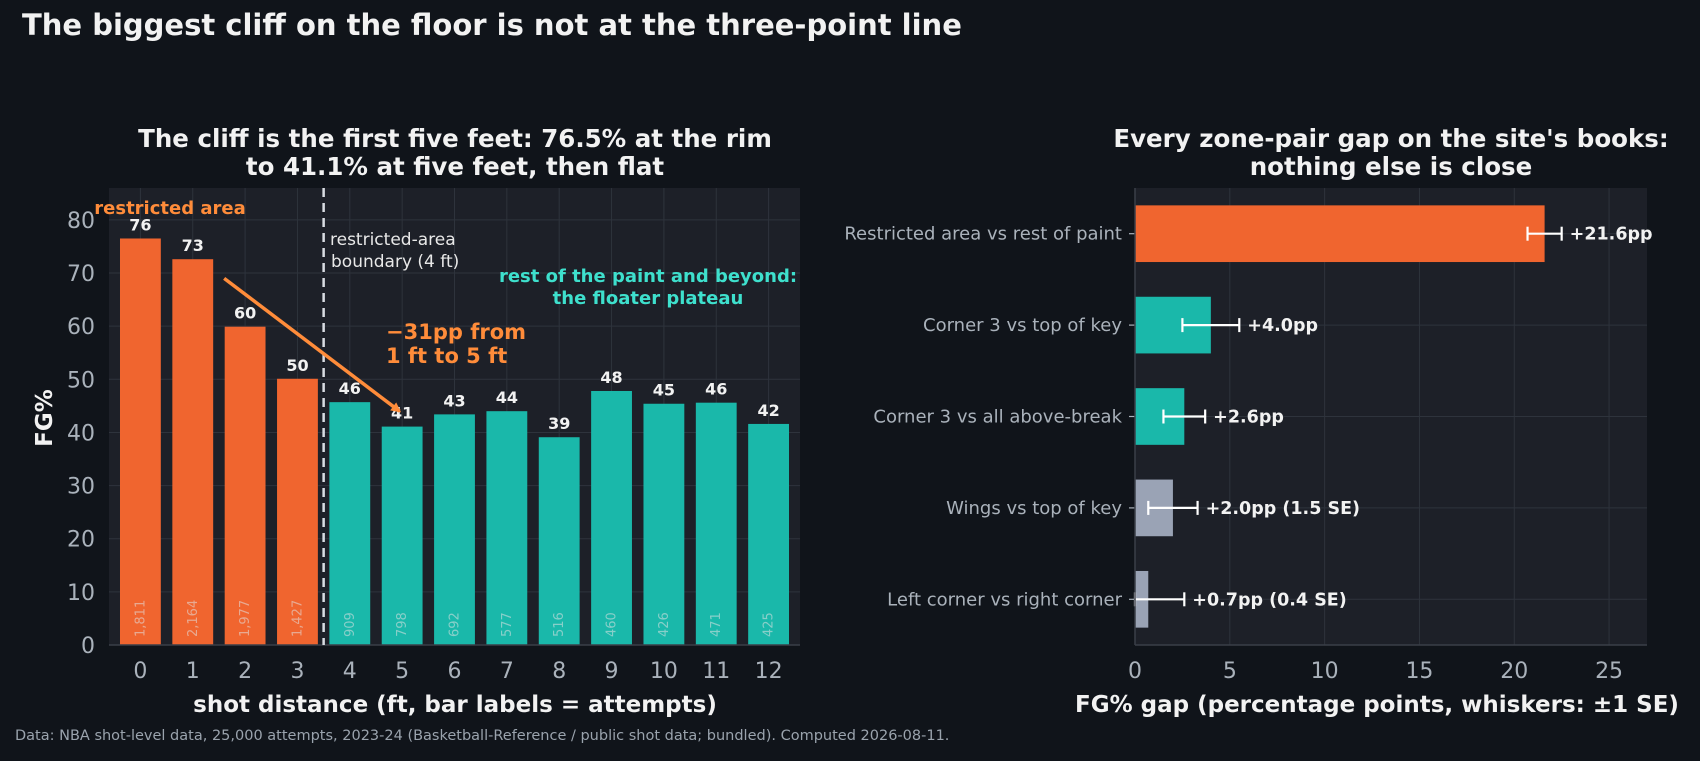 Image resolution: width=1700 pixels, height=761 pixels. I want to click on boundary-annotation-line-2: boundary (4 ft), so click(395, 262).